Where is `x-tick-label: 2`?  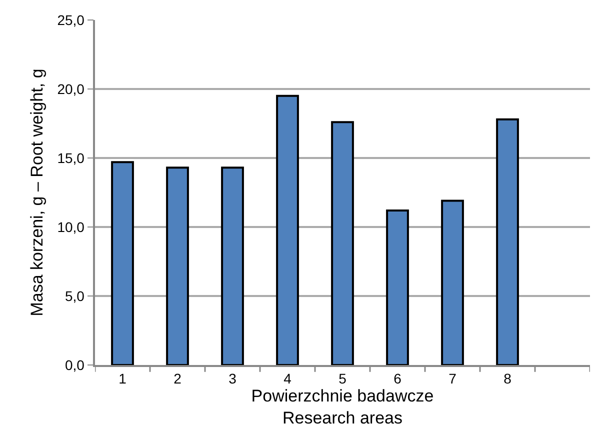
x-tick-label: 2 is located at coordinates (178, 378).